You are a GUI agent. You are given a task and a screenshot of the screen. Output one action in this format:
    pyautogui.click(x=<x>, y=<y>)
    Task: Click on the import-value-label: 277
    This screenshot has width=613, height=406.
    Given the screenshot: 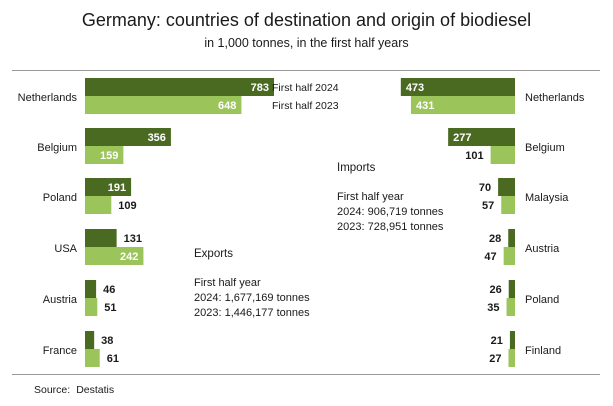 What is the action you would take?
    pyautogui.click(x=462, y=138)
    